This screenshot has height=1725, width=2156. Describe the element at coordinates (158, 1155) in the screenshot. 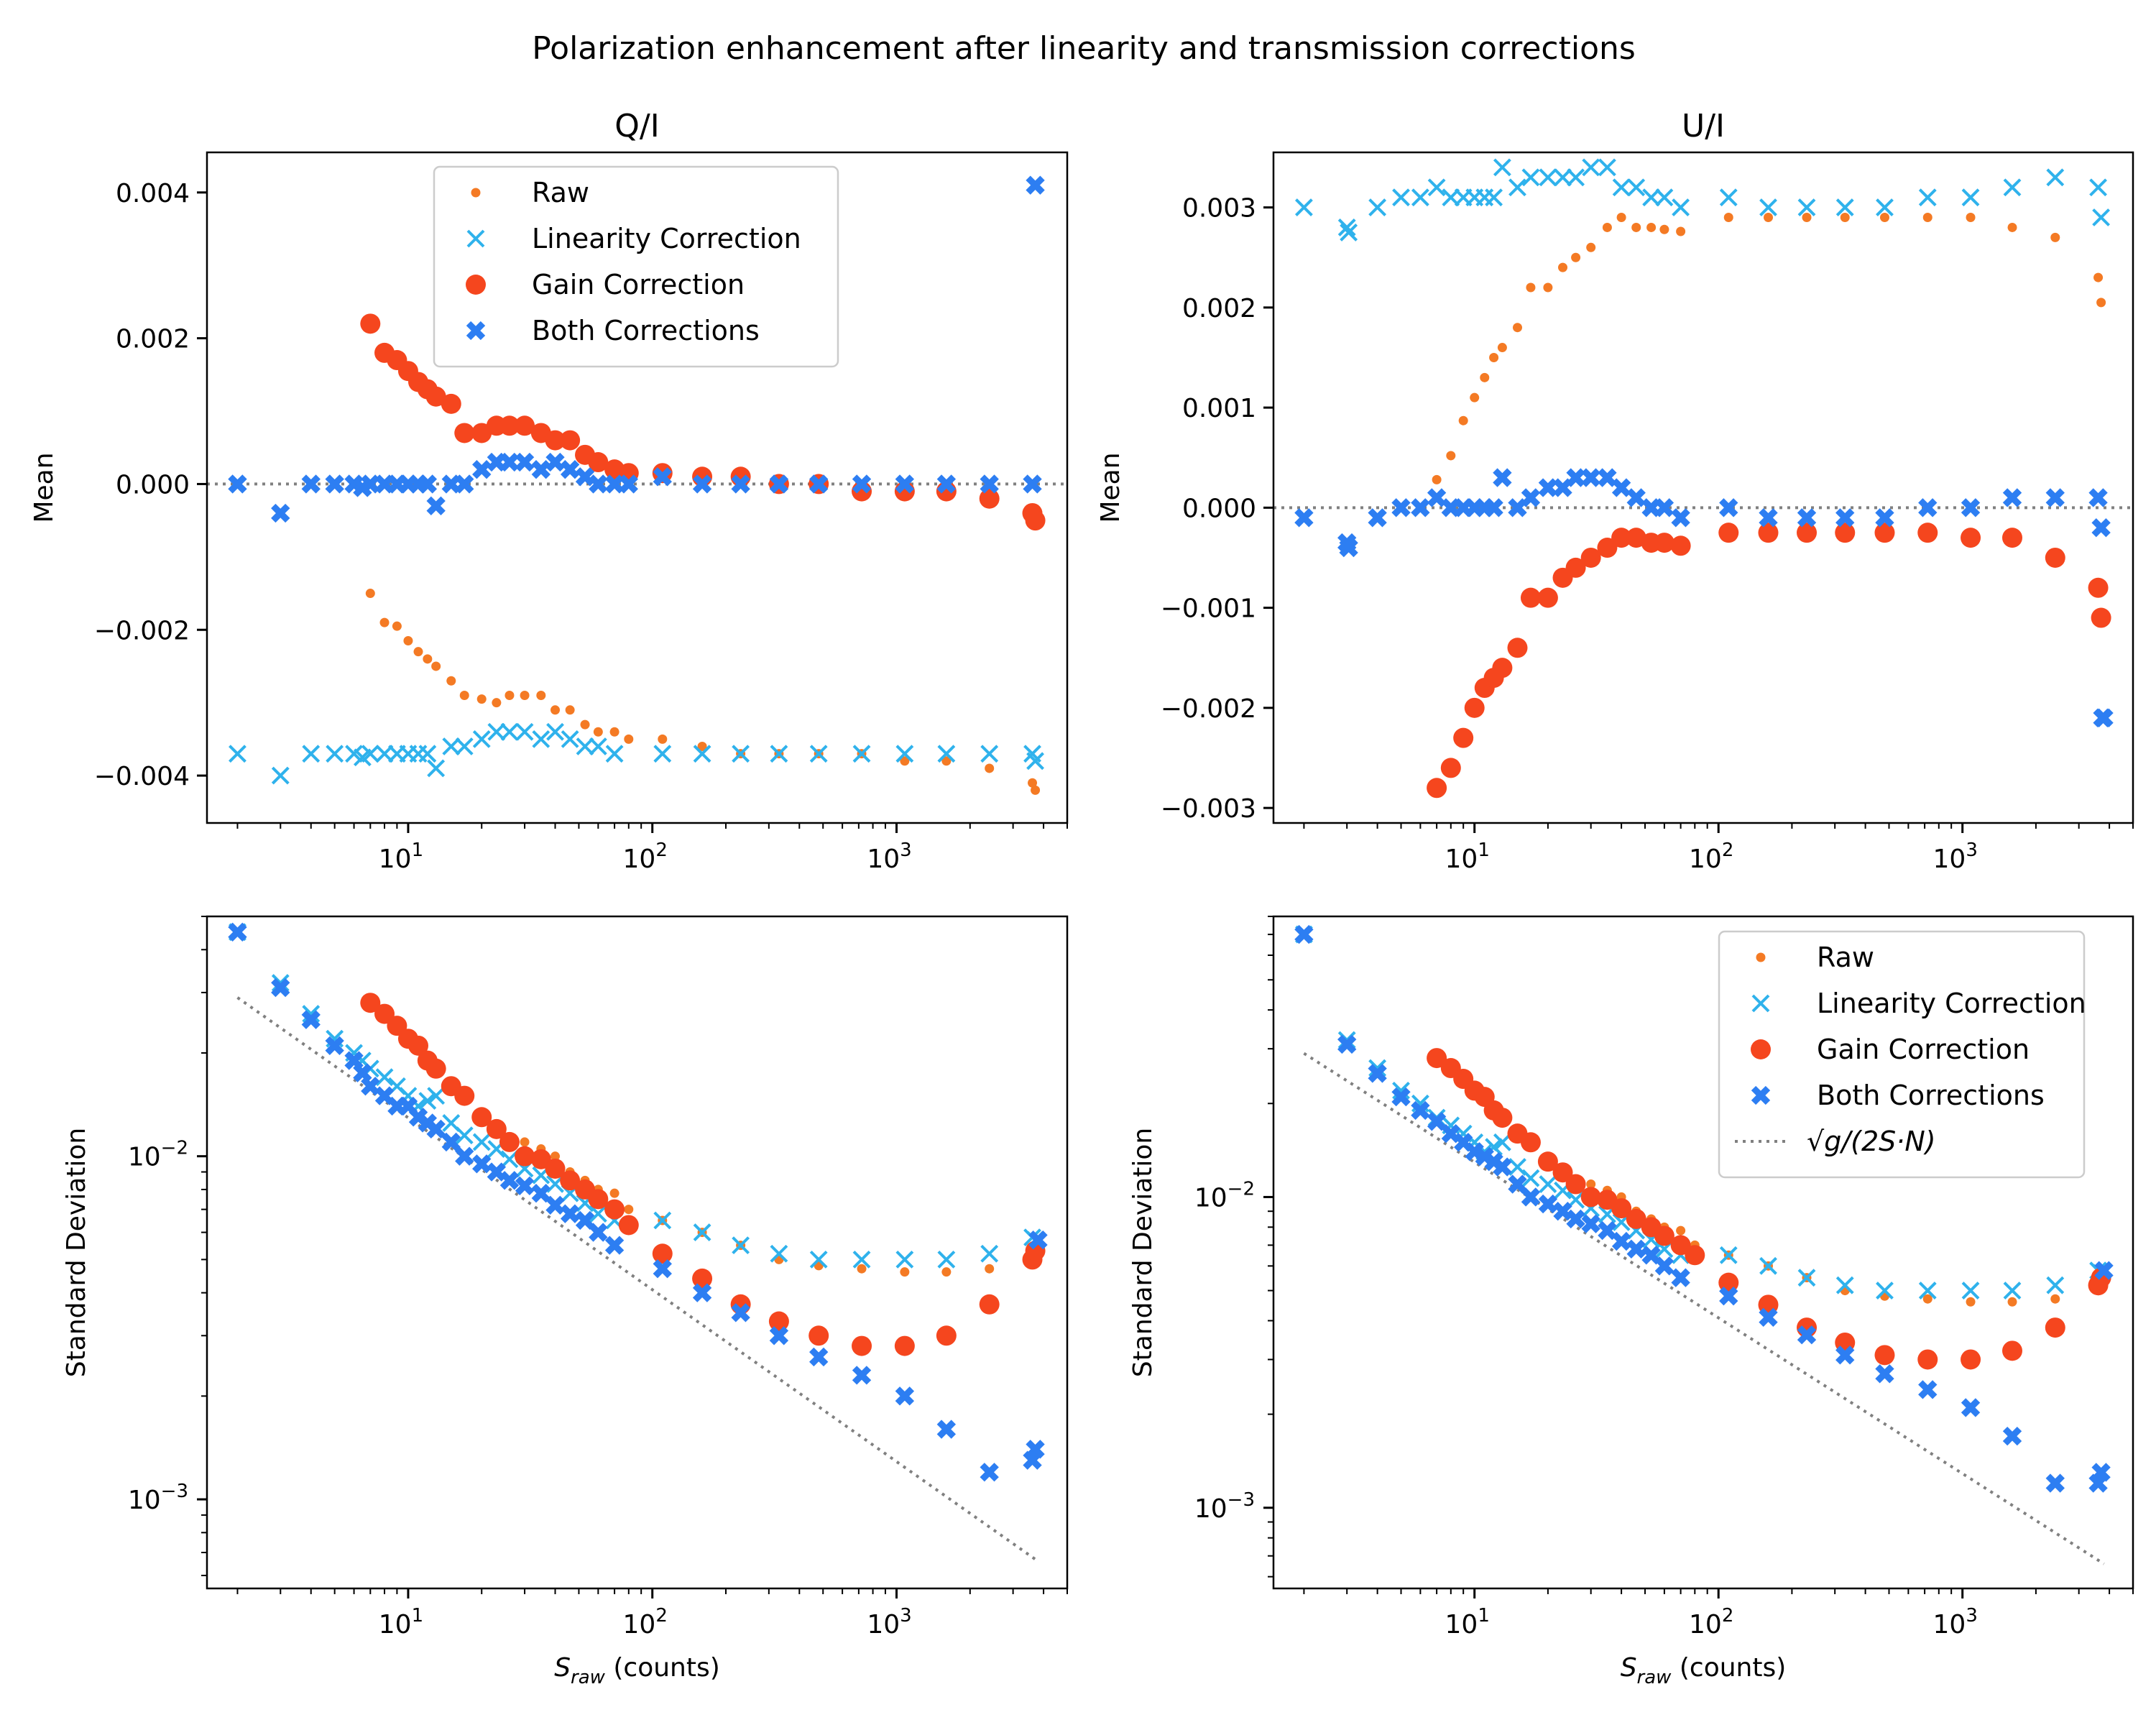

I see `y-tick-label: 10⁻²` at that location.